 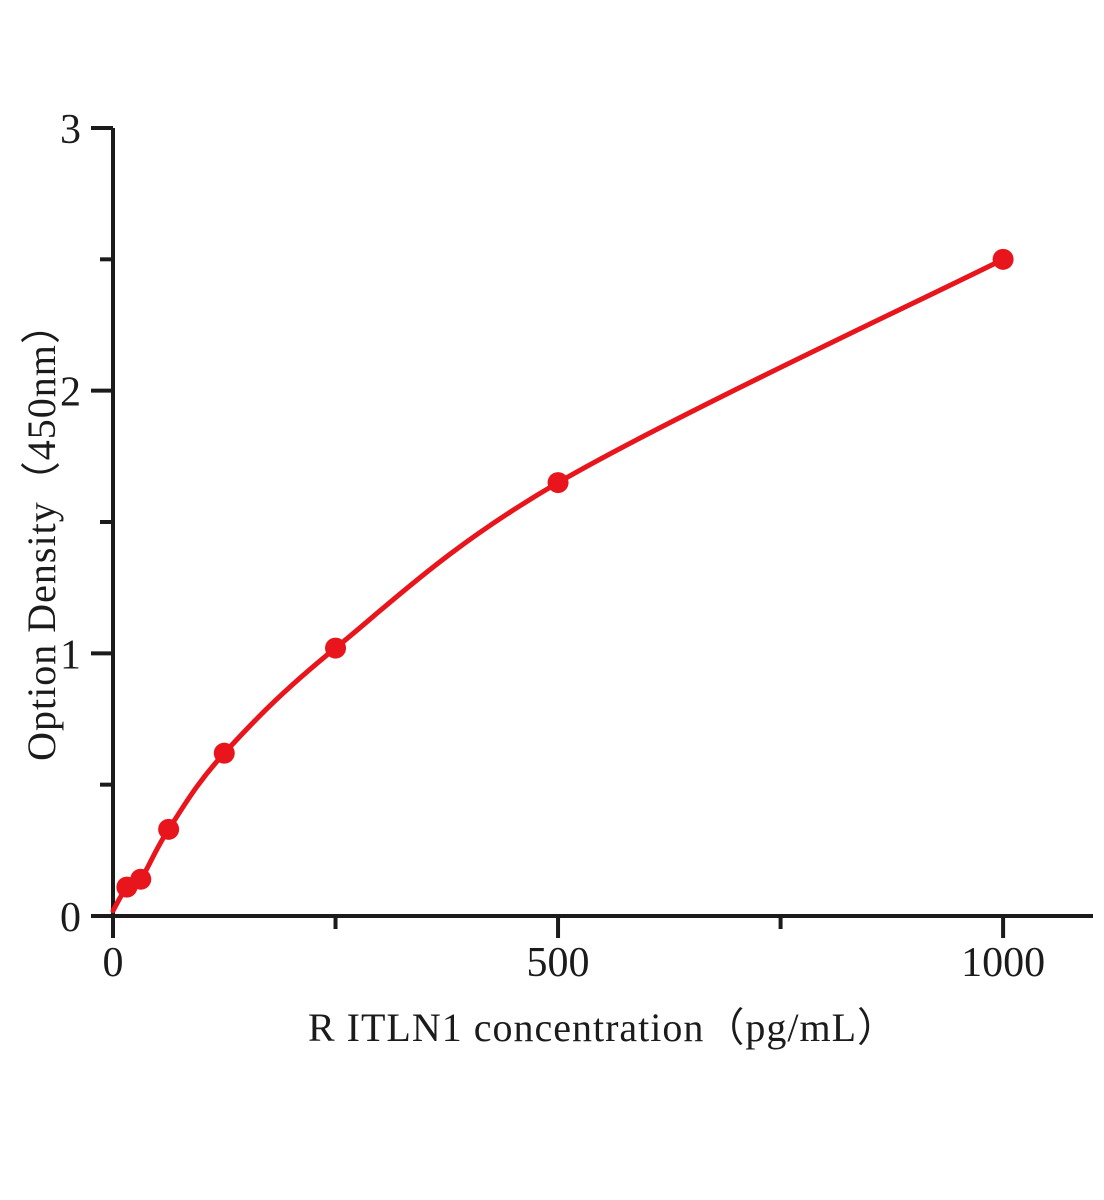 What do you see at coordinates (70, 130) in the screenshot?
I see `y-tick-label: 3` at bounding box center [70, 130].